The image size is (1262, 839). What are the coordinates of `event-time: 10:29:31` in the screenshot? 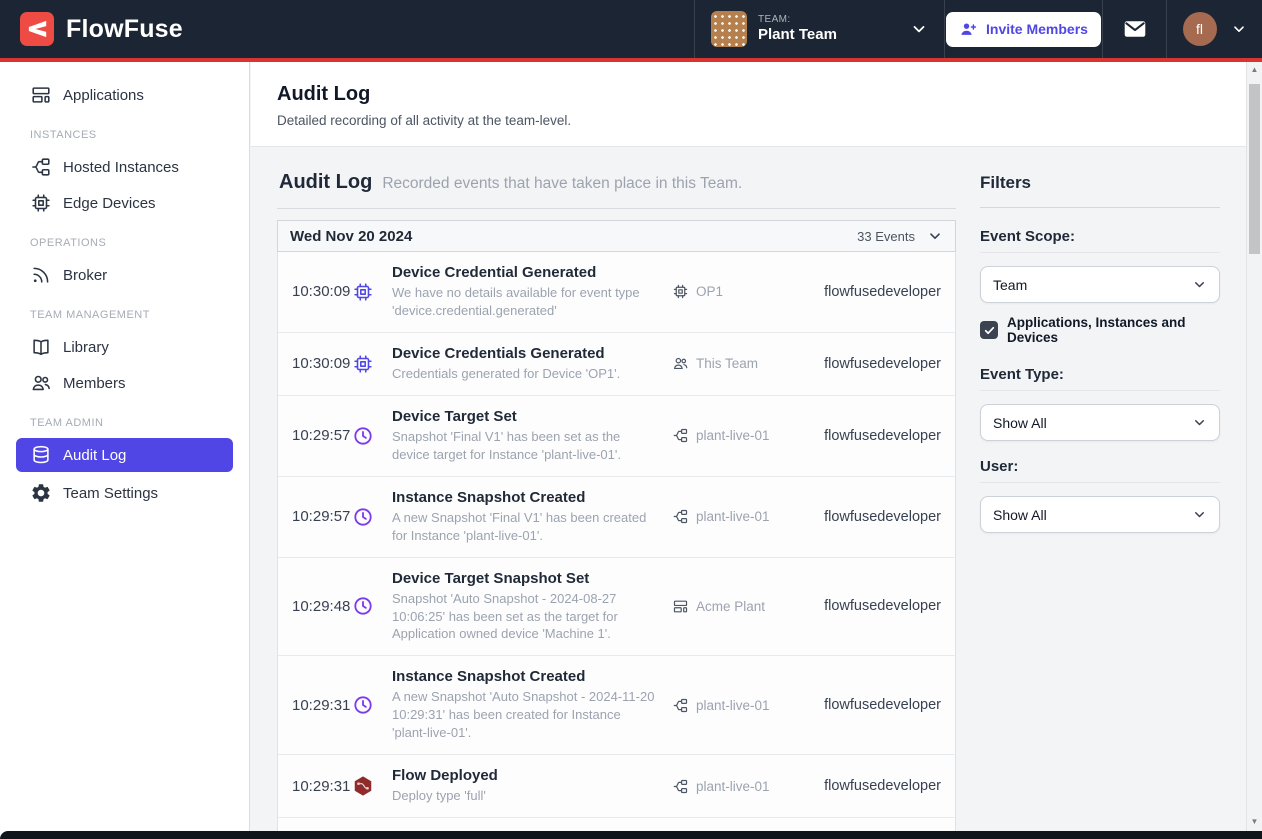 It's located at (321, 705).